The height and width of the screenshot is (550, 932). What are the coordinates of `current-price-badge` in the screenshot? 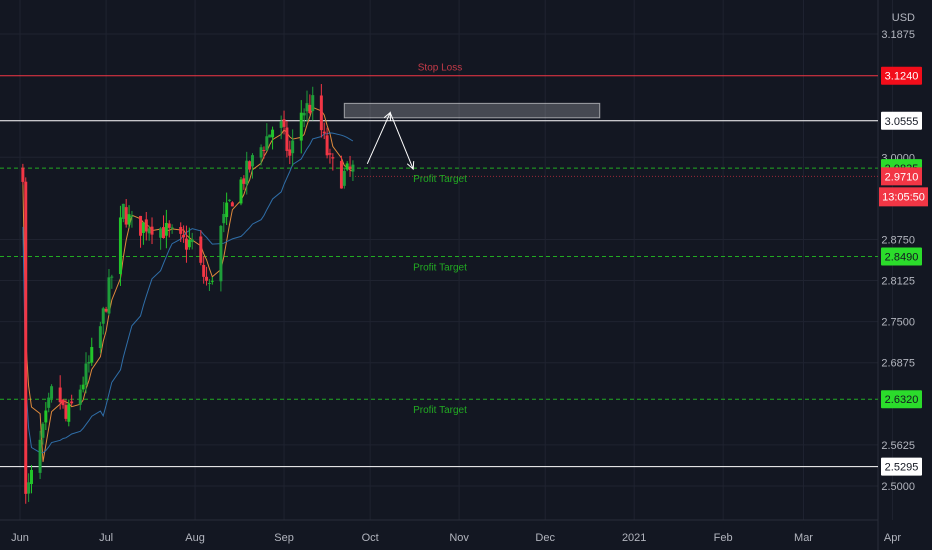 It's located at (901, 176).